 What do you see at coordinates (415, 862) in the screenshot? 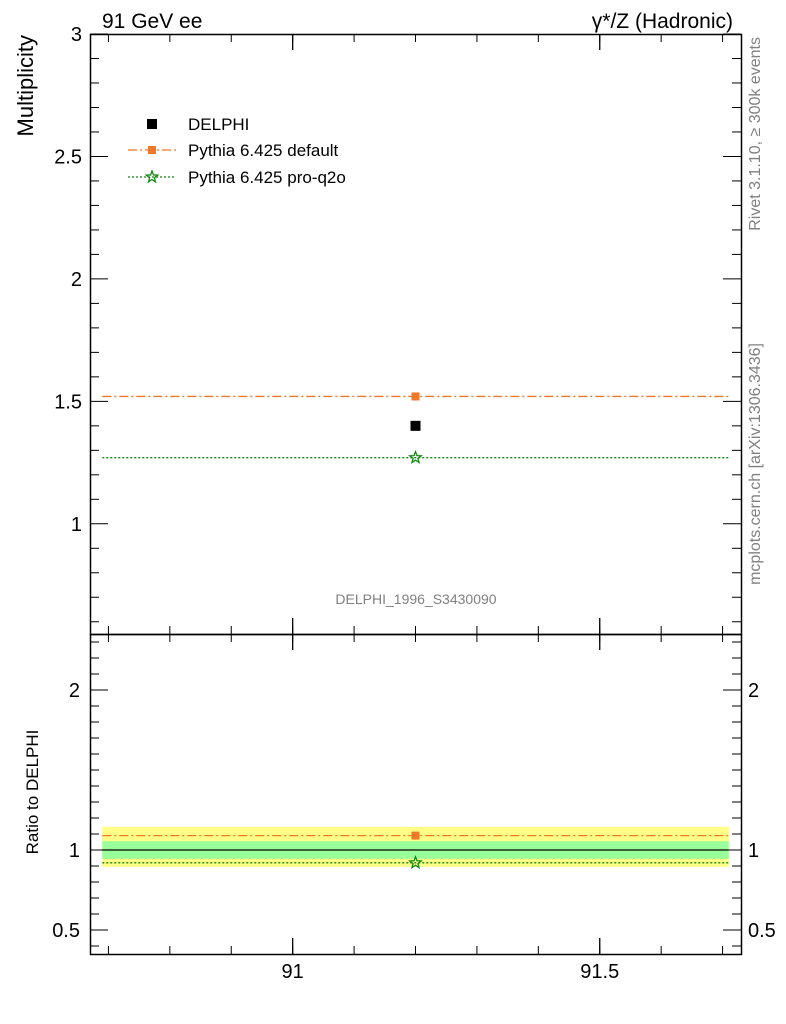
I see `ratio-pythia-pro-q2o-marker` at bounding box center [415, 862].